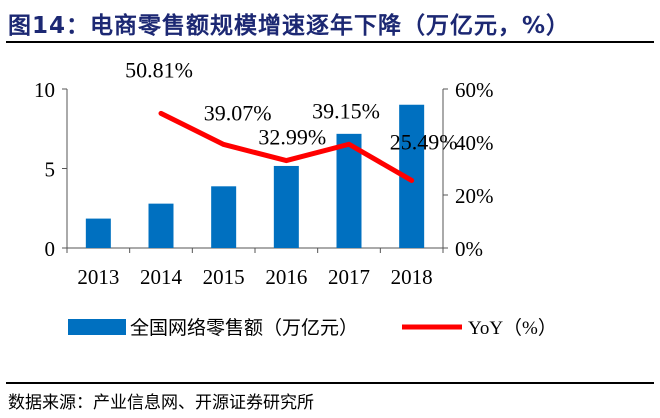 Image resolution: width=660 pixels, height=418 pixels. Describe the element at coordinates (244, 328) in the screenshot. I see `legend-bar-label: 全国网络零售额（万亿元）` at that location.